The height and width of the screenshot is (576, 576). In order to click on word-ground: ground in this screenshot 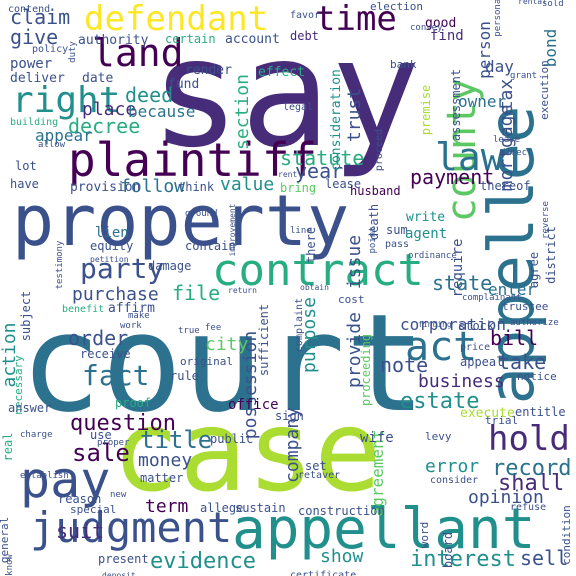, I will do `click(201, 214)`.